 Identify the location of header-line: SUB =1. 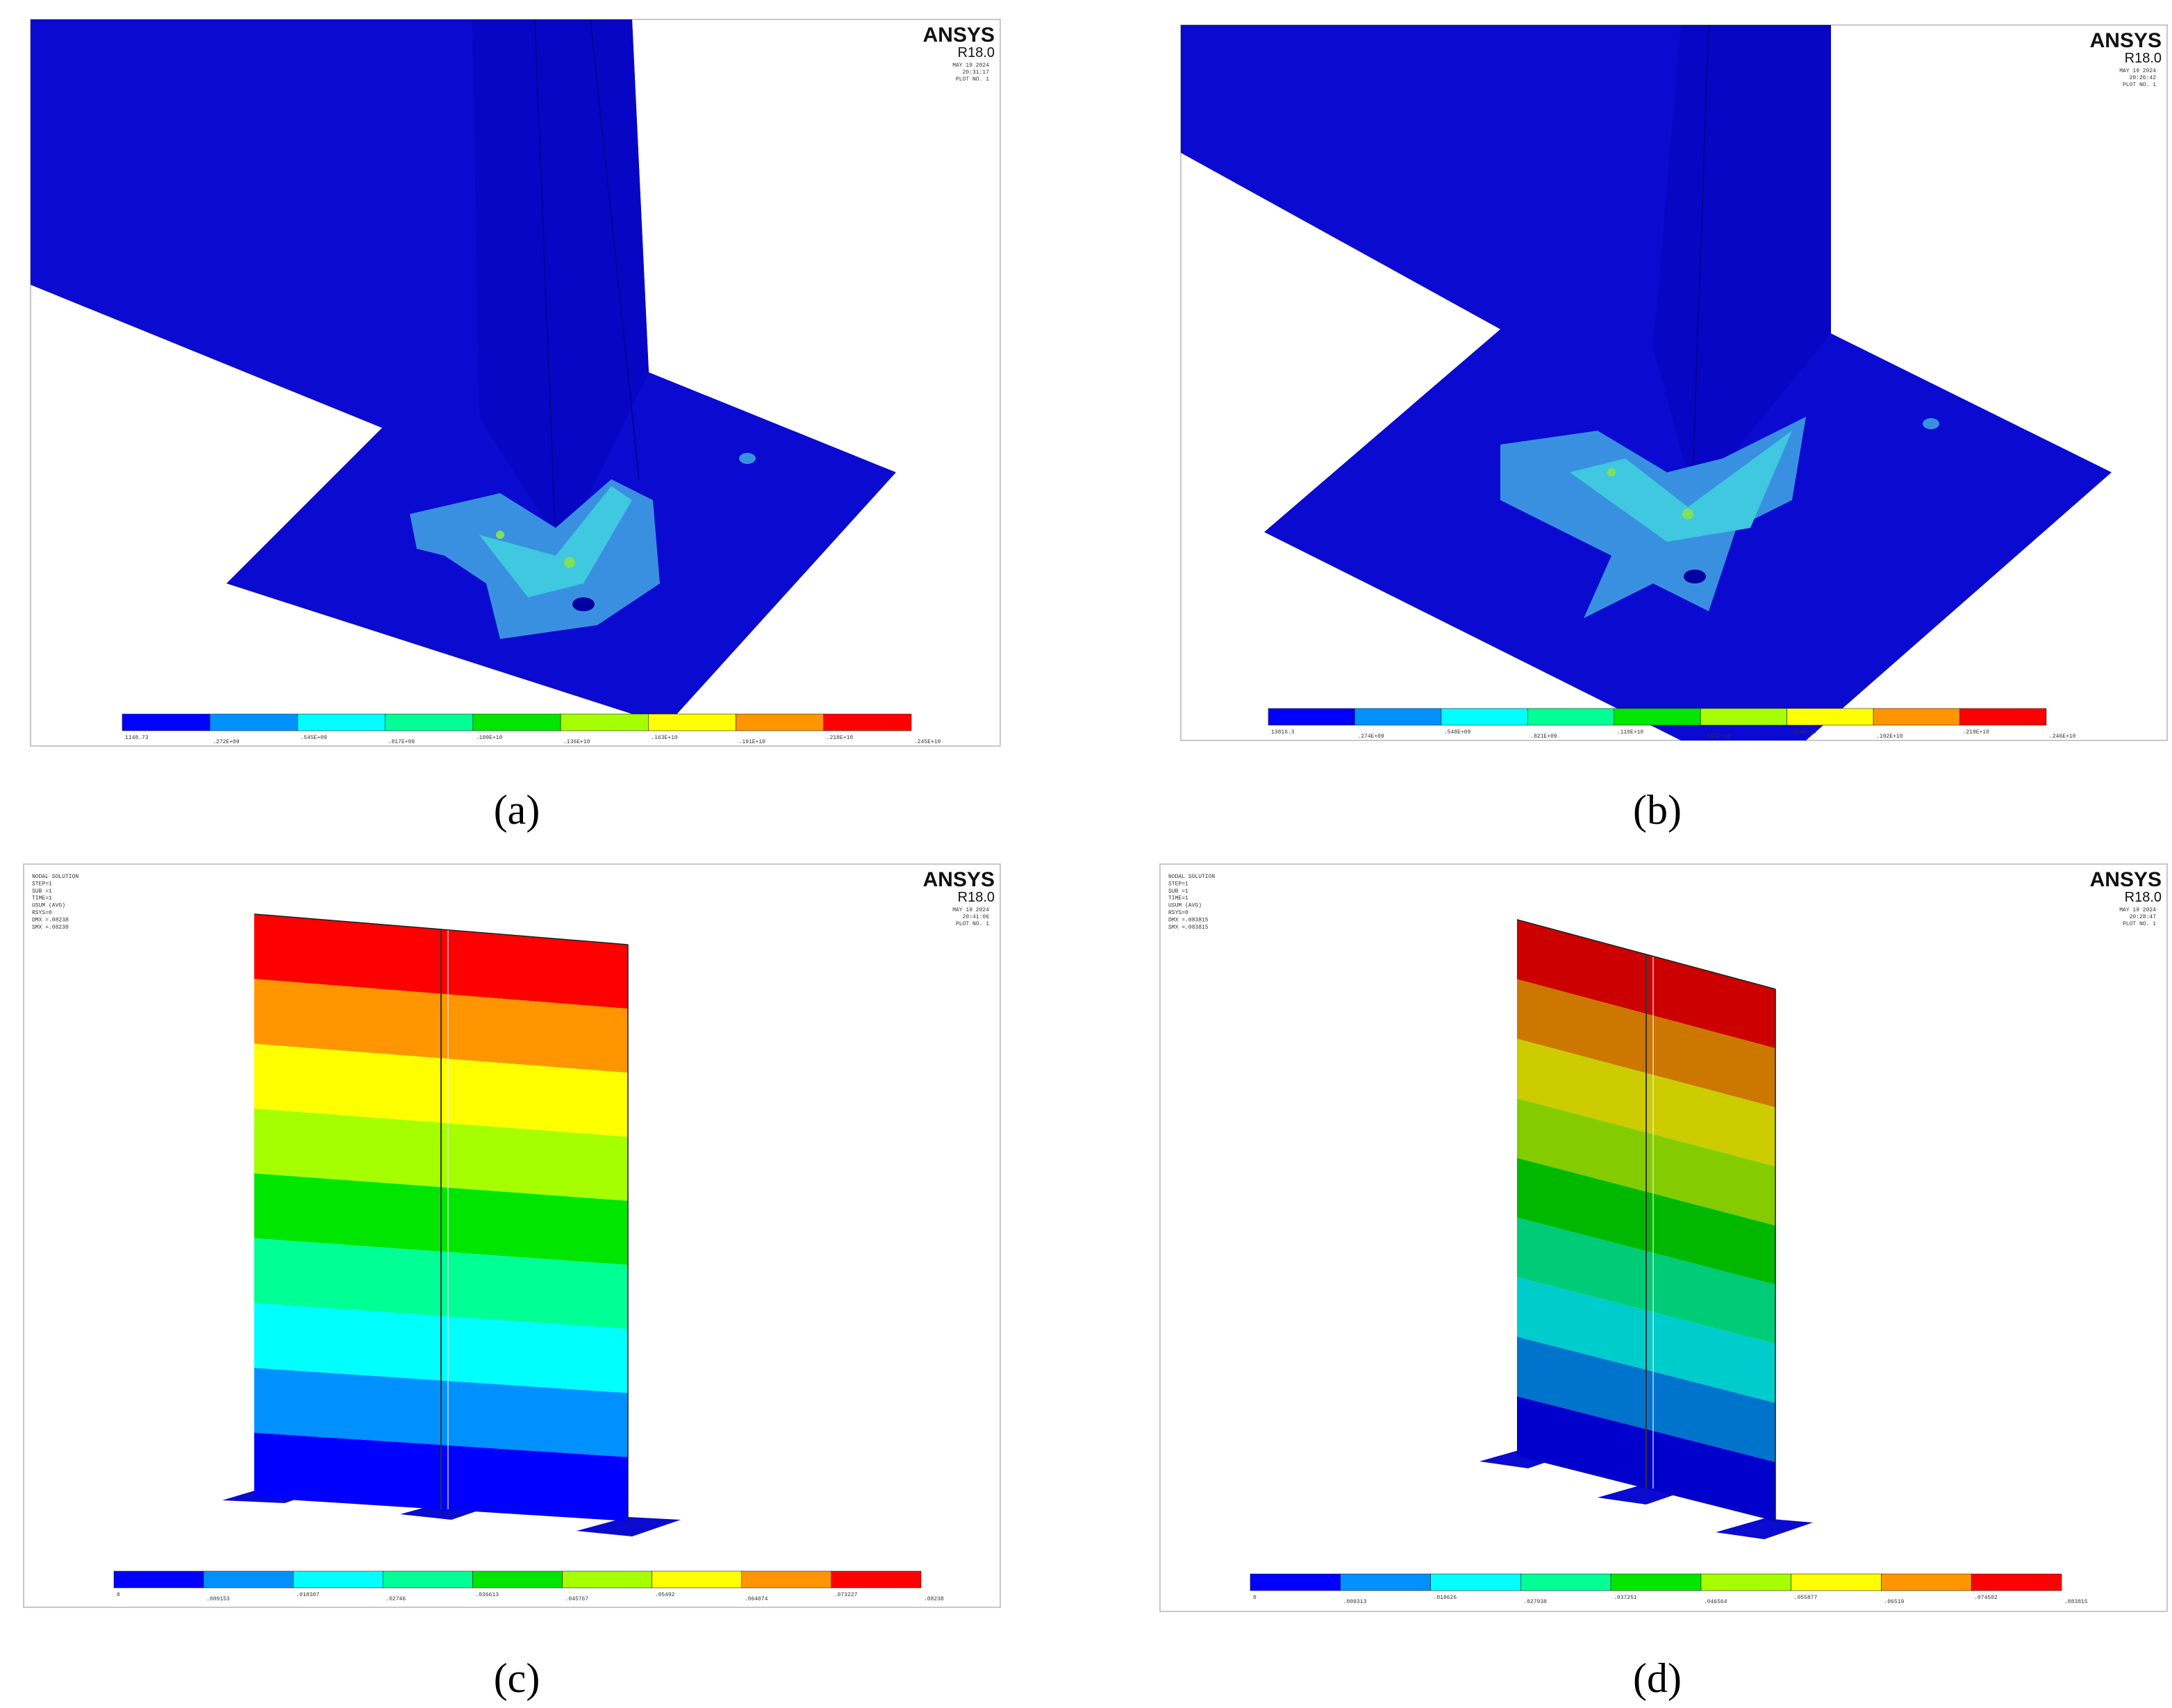
(42, 891).